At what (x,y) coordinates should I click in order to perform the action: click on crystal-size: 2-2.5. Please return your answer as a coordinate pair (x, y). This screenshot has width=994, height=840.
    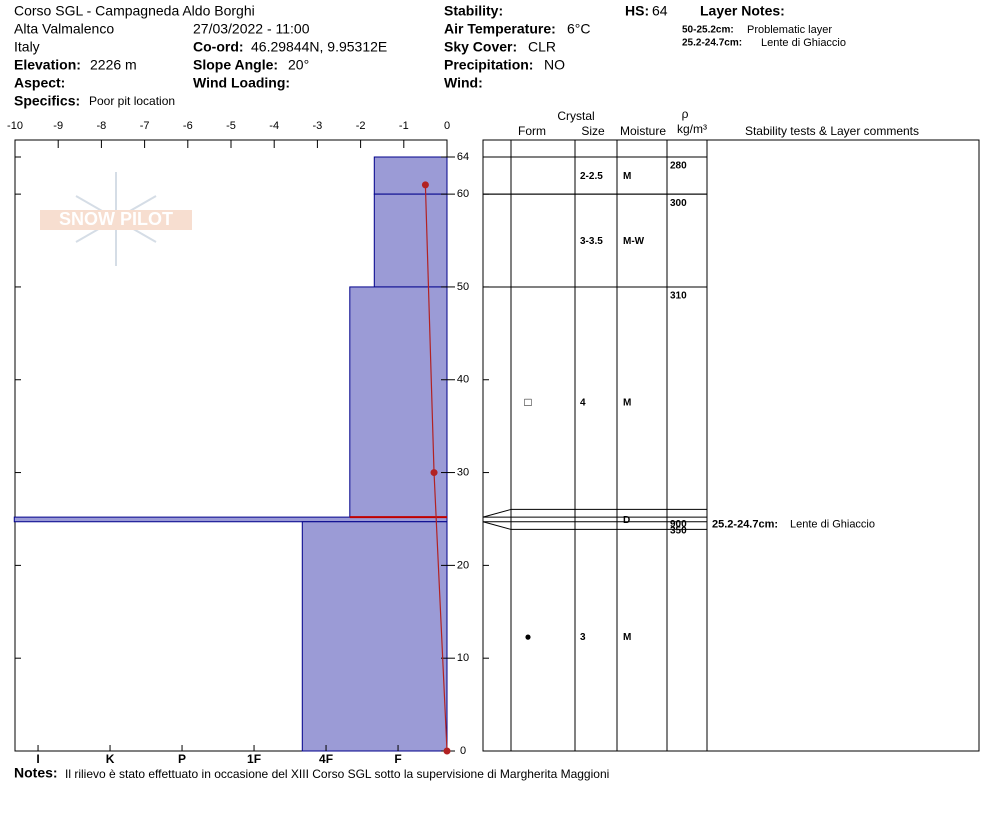
    Looking at the image, I should click on (591, 176).